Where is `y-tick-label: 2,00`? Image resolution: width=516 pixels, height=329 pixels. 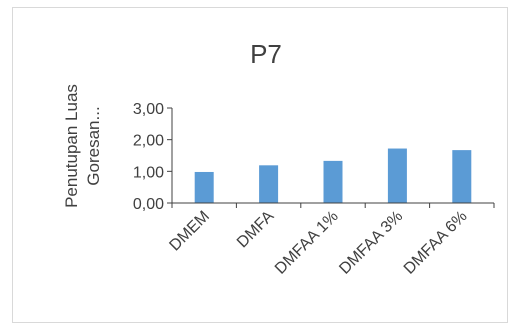
y-tick-label: 2,00 is located at coordinates (148, 141).